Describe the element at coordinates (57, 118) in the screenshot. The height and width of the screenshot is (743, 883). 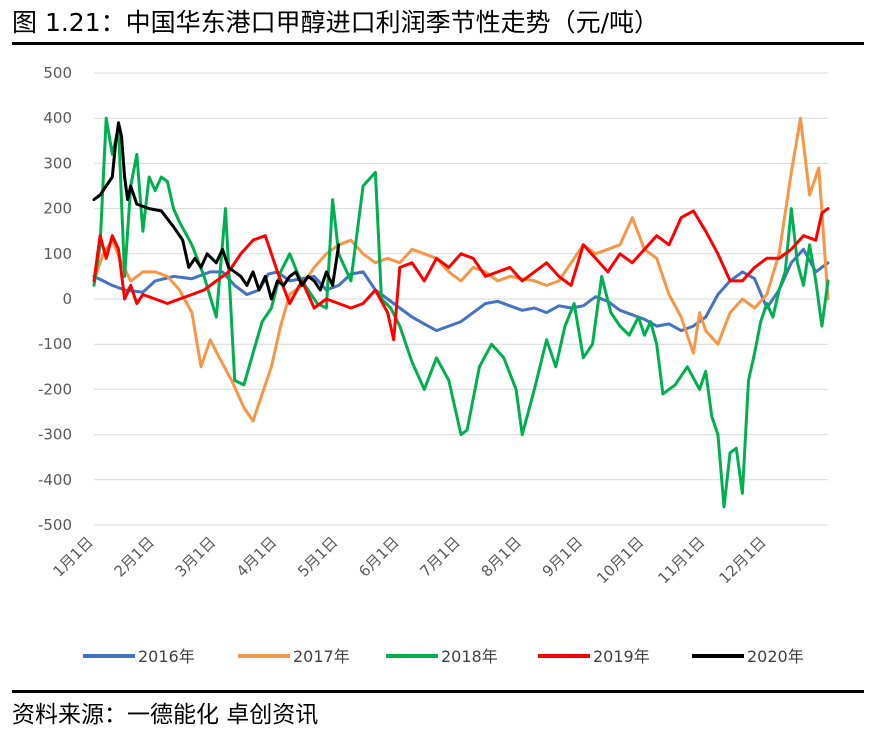
I see `y-tick-label: 400` at that location.